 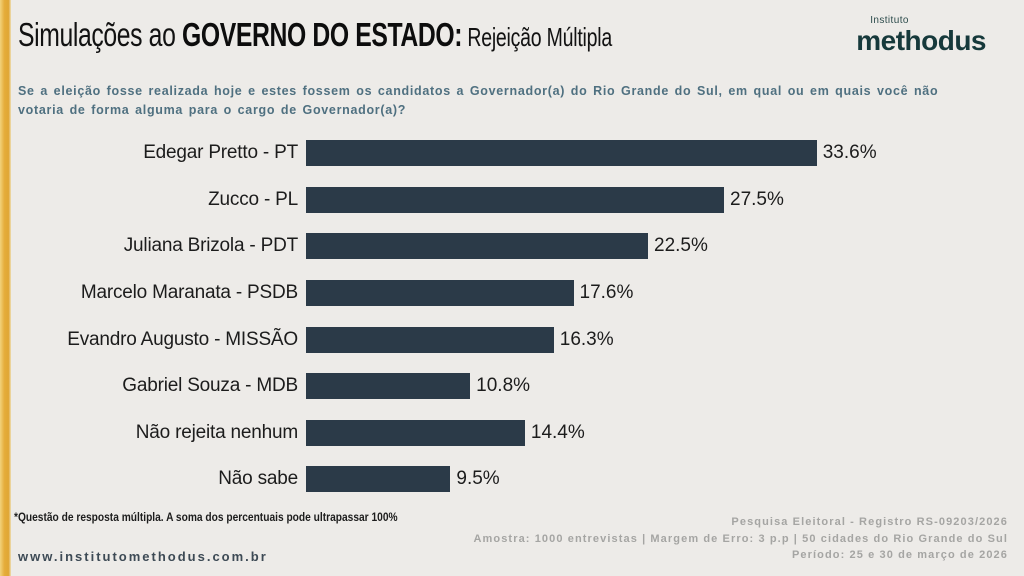 I want to click on logo-name: methodus, so click(x=921, y=40).